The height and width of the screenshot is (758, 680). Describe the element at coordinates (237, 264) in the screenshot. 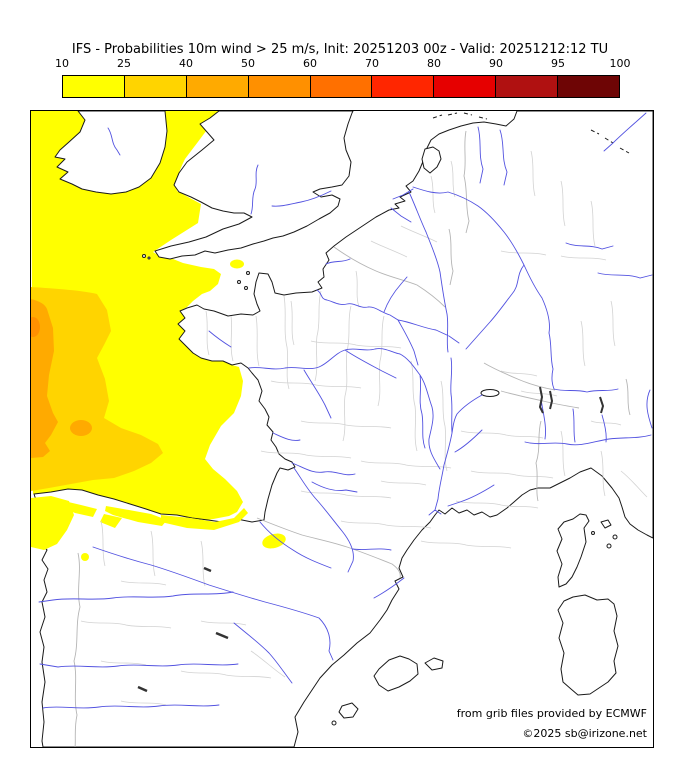

I see `channel-yellow-blob` at that location.